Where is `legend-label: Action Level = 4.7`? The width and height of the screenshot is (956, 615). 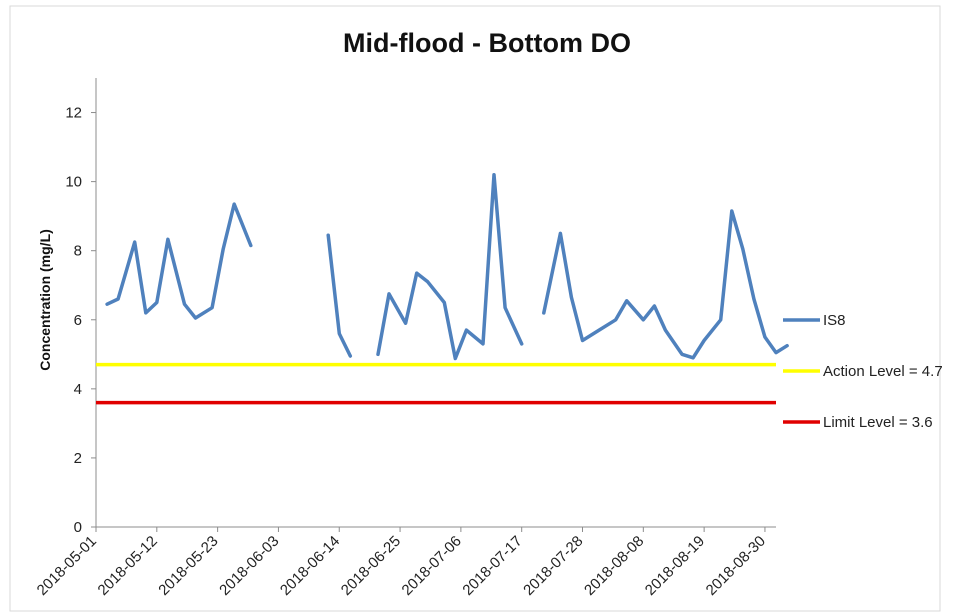
legend-label: Action Level = 4.7 is located at coordinates (883, 371).